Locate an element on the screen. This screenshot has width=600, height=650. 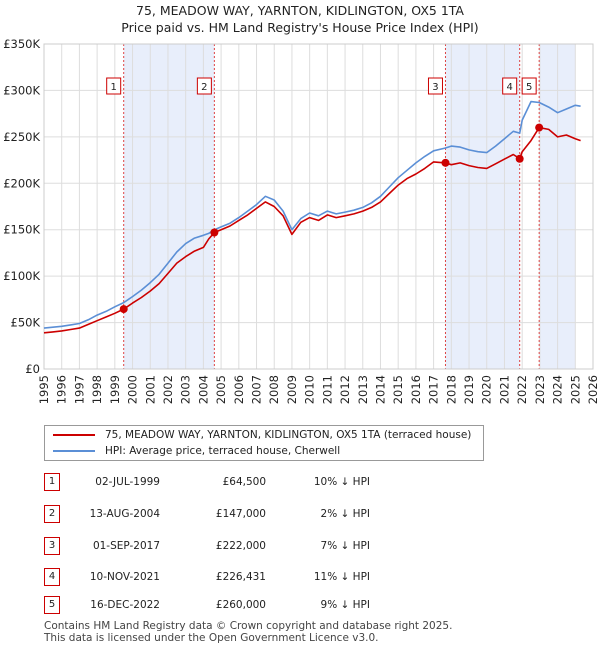
y-tick-label: £350K is located at coordinates (21, 44).